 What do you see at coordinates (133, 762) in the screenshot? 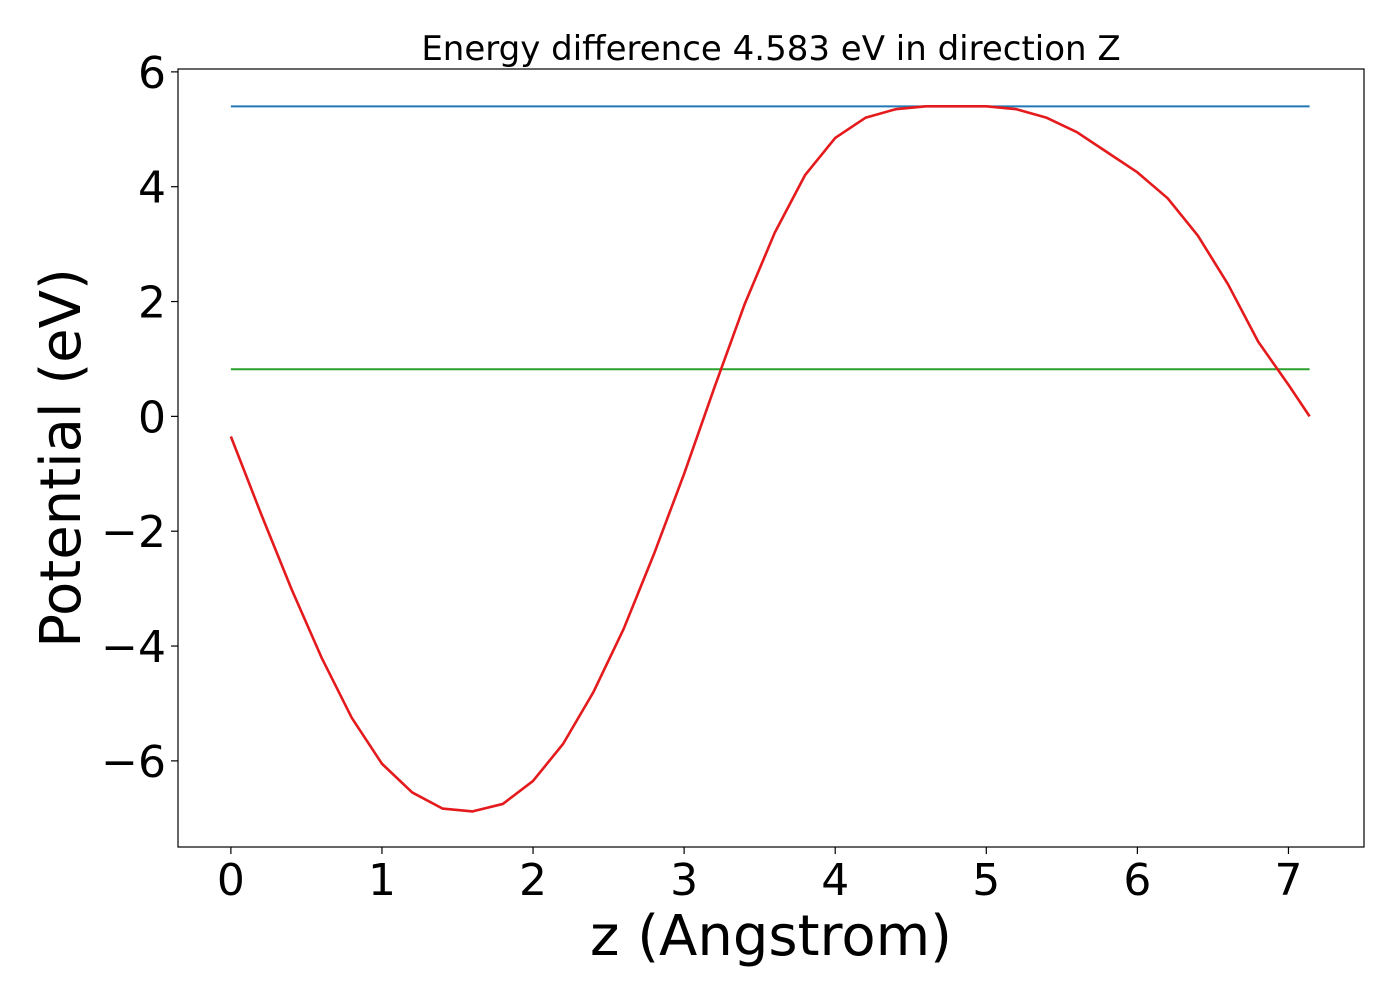
I see `y-tick-label: −6` at bounding box center [133, 762].